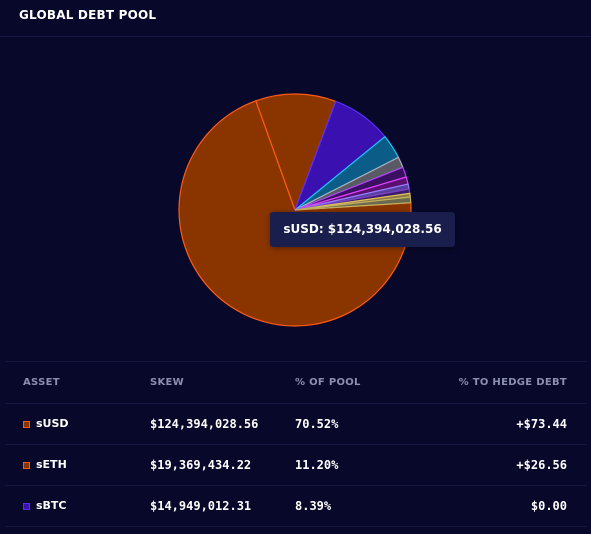 This screenshot has width=591, height=534. I want to click on pie-slice, so click(353, 203).